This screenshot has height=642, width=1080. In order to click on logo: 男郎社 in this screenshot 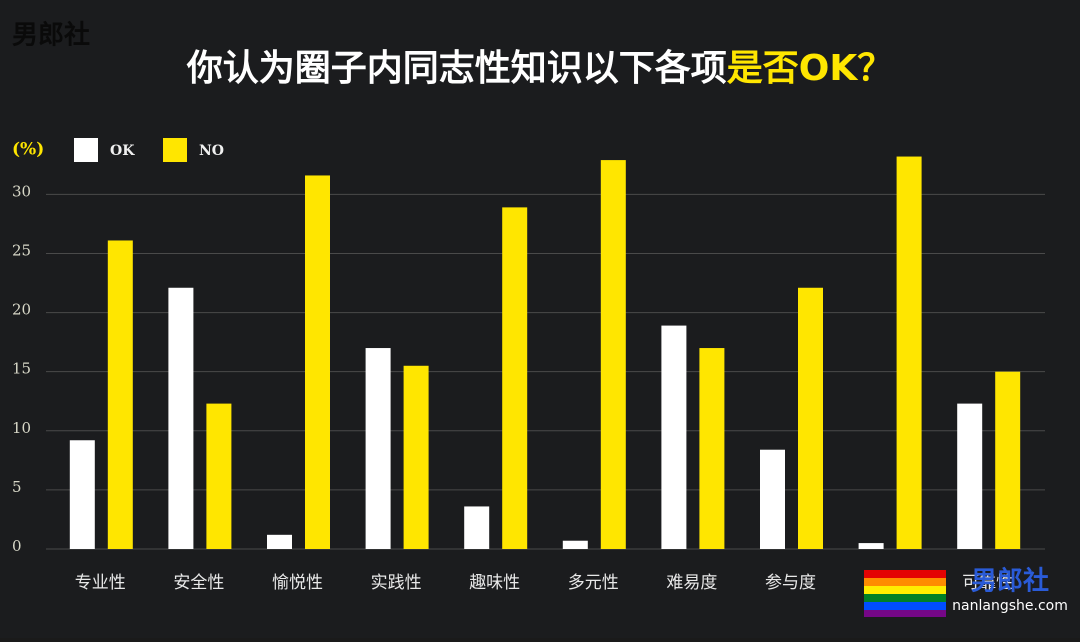, I will do `click(51, 35)`.